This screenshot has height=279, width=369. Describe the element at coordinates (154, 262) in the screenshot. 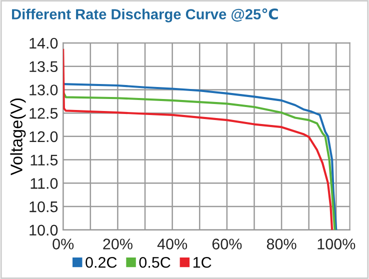

I see `legend-label: 0.5C` at that location.